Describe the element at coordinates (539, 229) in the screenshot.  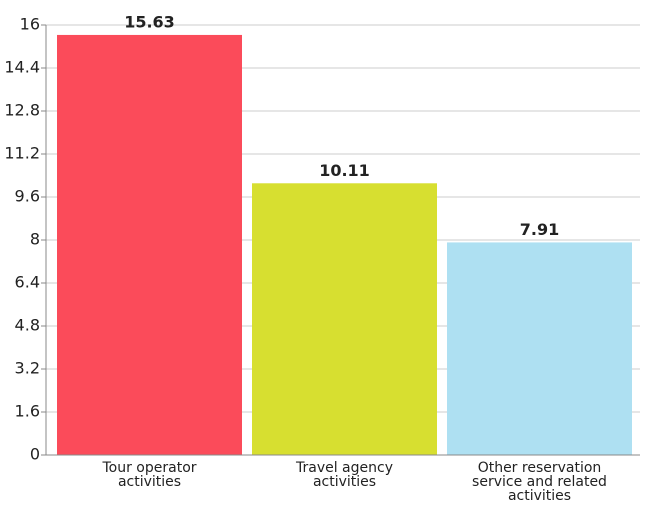
I see `value-label: 7.91` at that location.